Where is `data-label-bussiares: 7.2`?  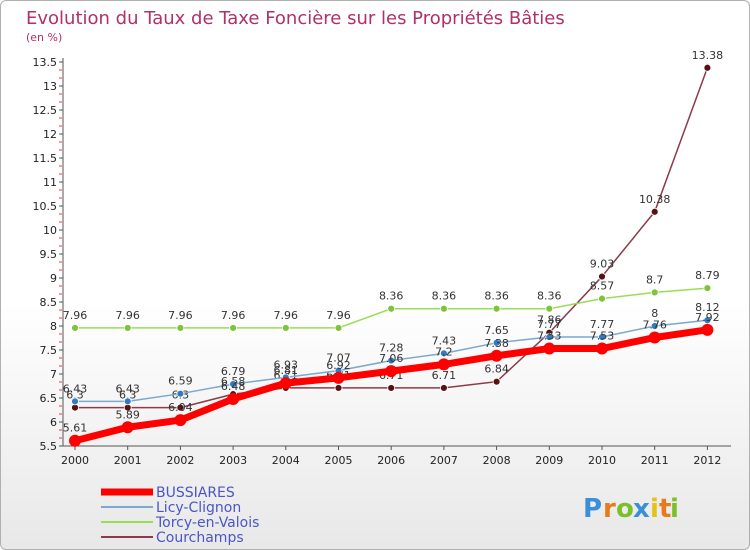
data-label-bussiares: 7.2 is located at coordinates (444, 351).